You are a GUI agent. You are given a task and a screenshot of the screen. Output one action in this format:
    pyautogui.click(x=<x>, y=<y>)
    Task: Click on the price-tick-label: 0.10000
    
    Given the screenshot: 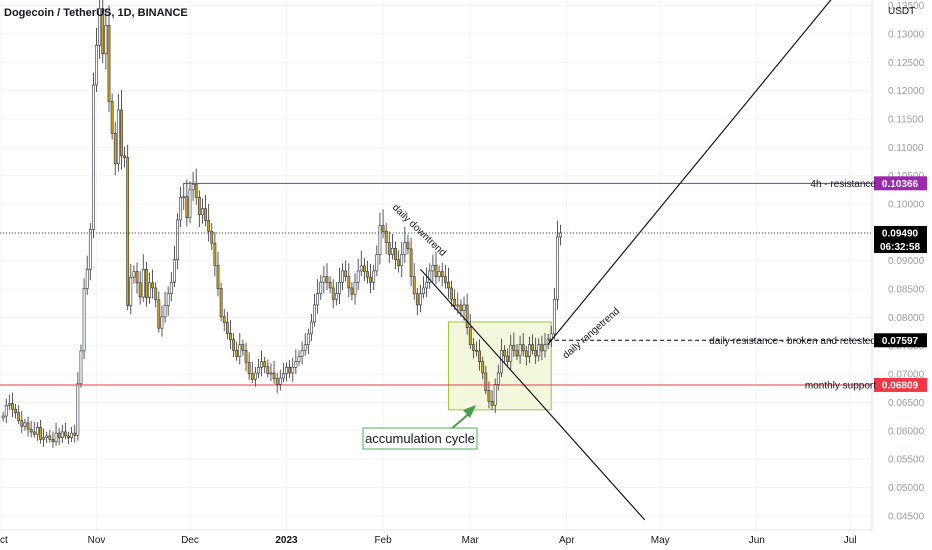 What is the action you would take?
    pyautogui.click(x=906, y=205)
    